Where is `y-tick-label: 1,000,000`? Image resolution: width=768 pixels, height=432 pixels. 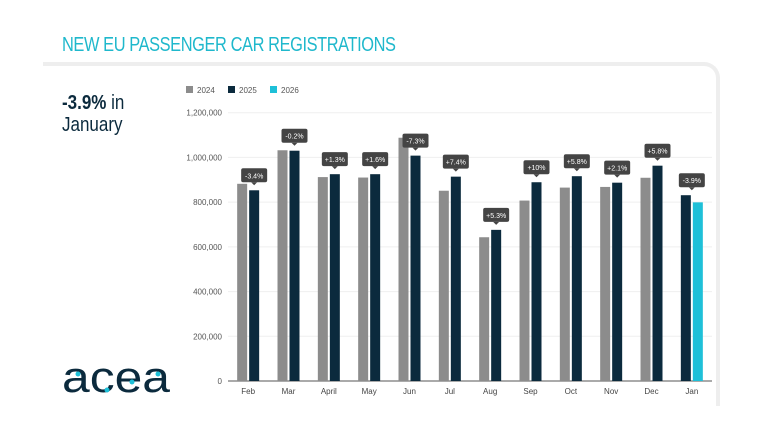 y-tick-label: 1,000,000 is located at coordinates (204, 157).